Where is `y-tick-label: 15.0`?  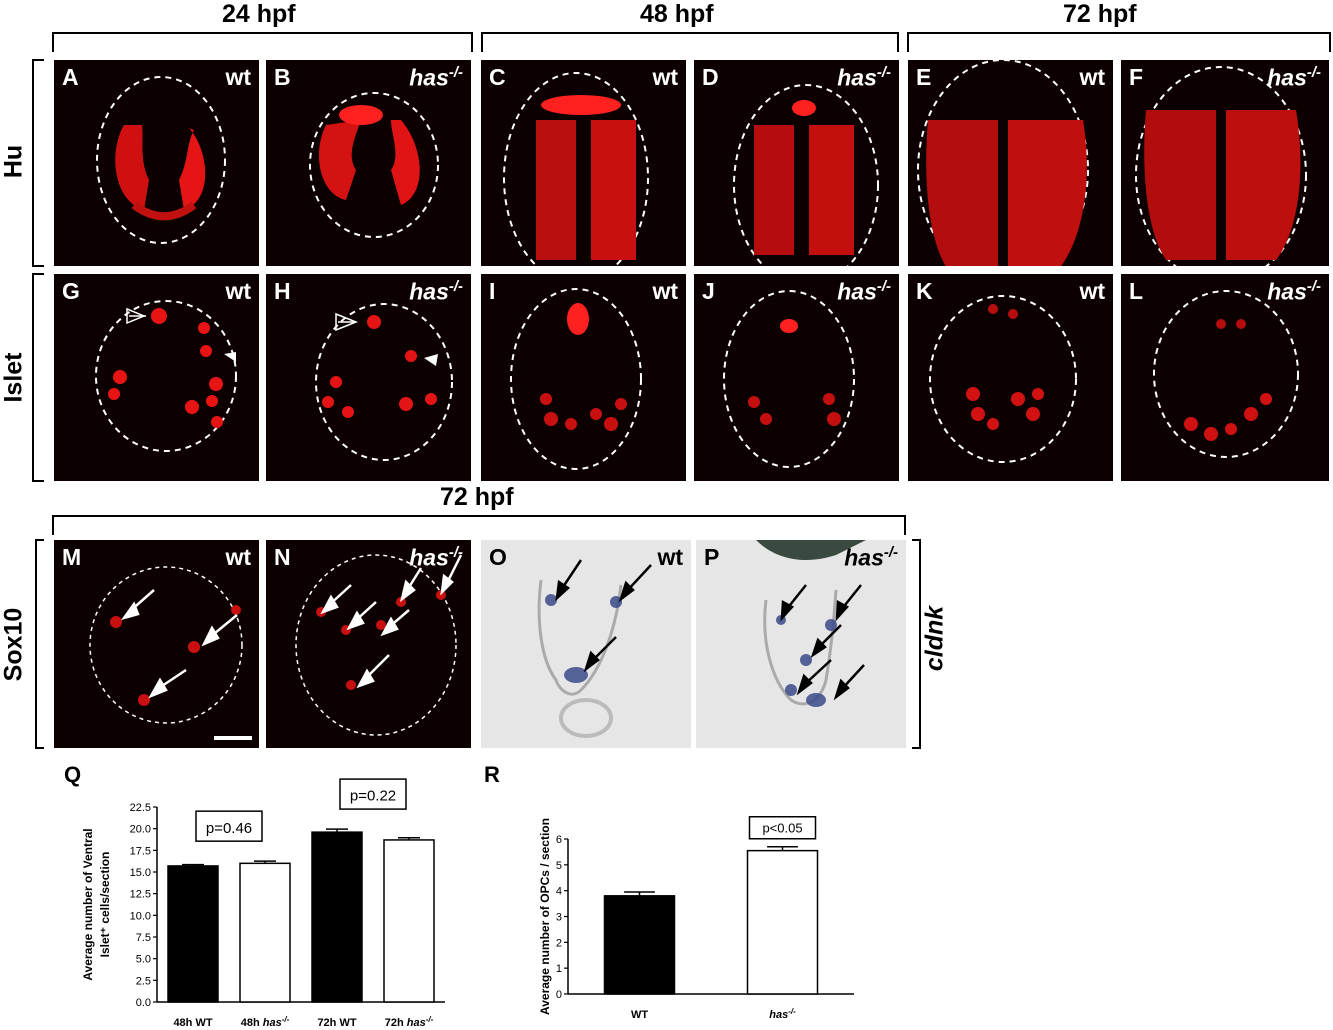 y-tick-label: 15.0 is located at coordinates (140, 873).